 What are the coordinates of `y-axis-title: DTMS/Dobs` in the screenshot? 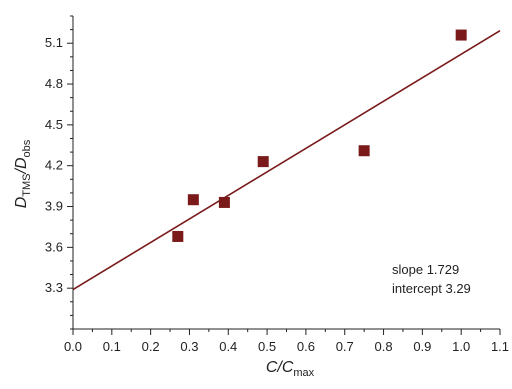 It's located at (23, 173).